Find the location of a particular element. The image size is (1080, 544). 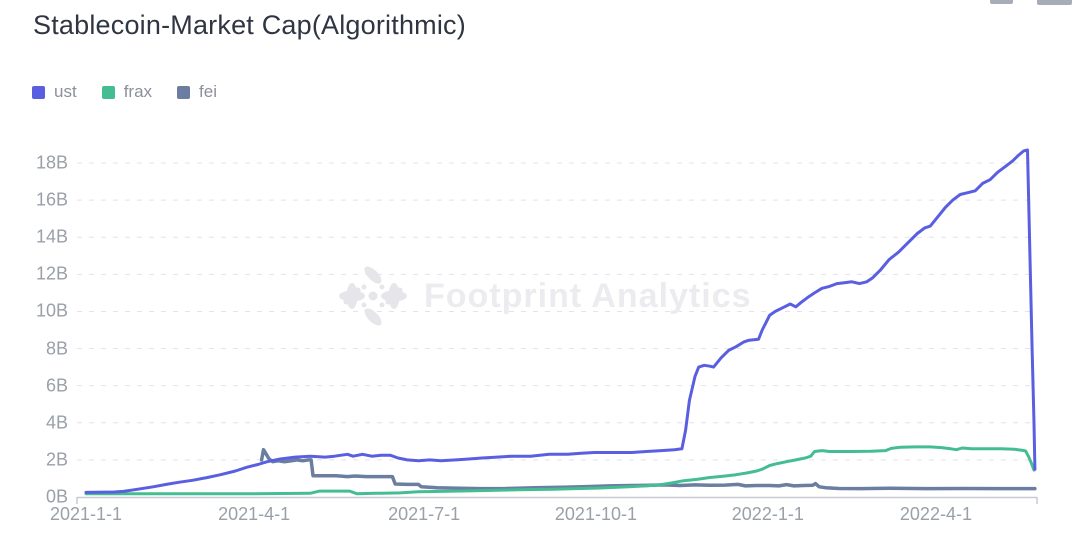

y-axis-label: 16B is located at coordinates (51, 199).